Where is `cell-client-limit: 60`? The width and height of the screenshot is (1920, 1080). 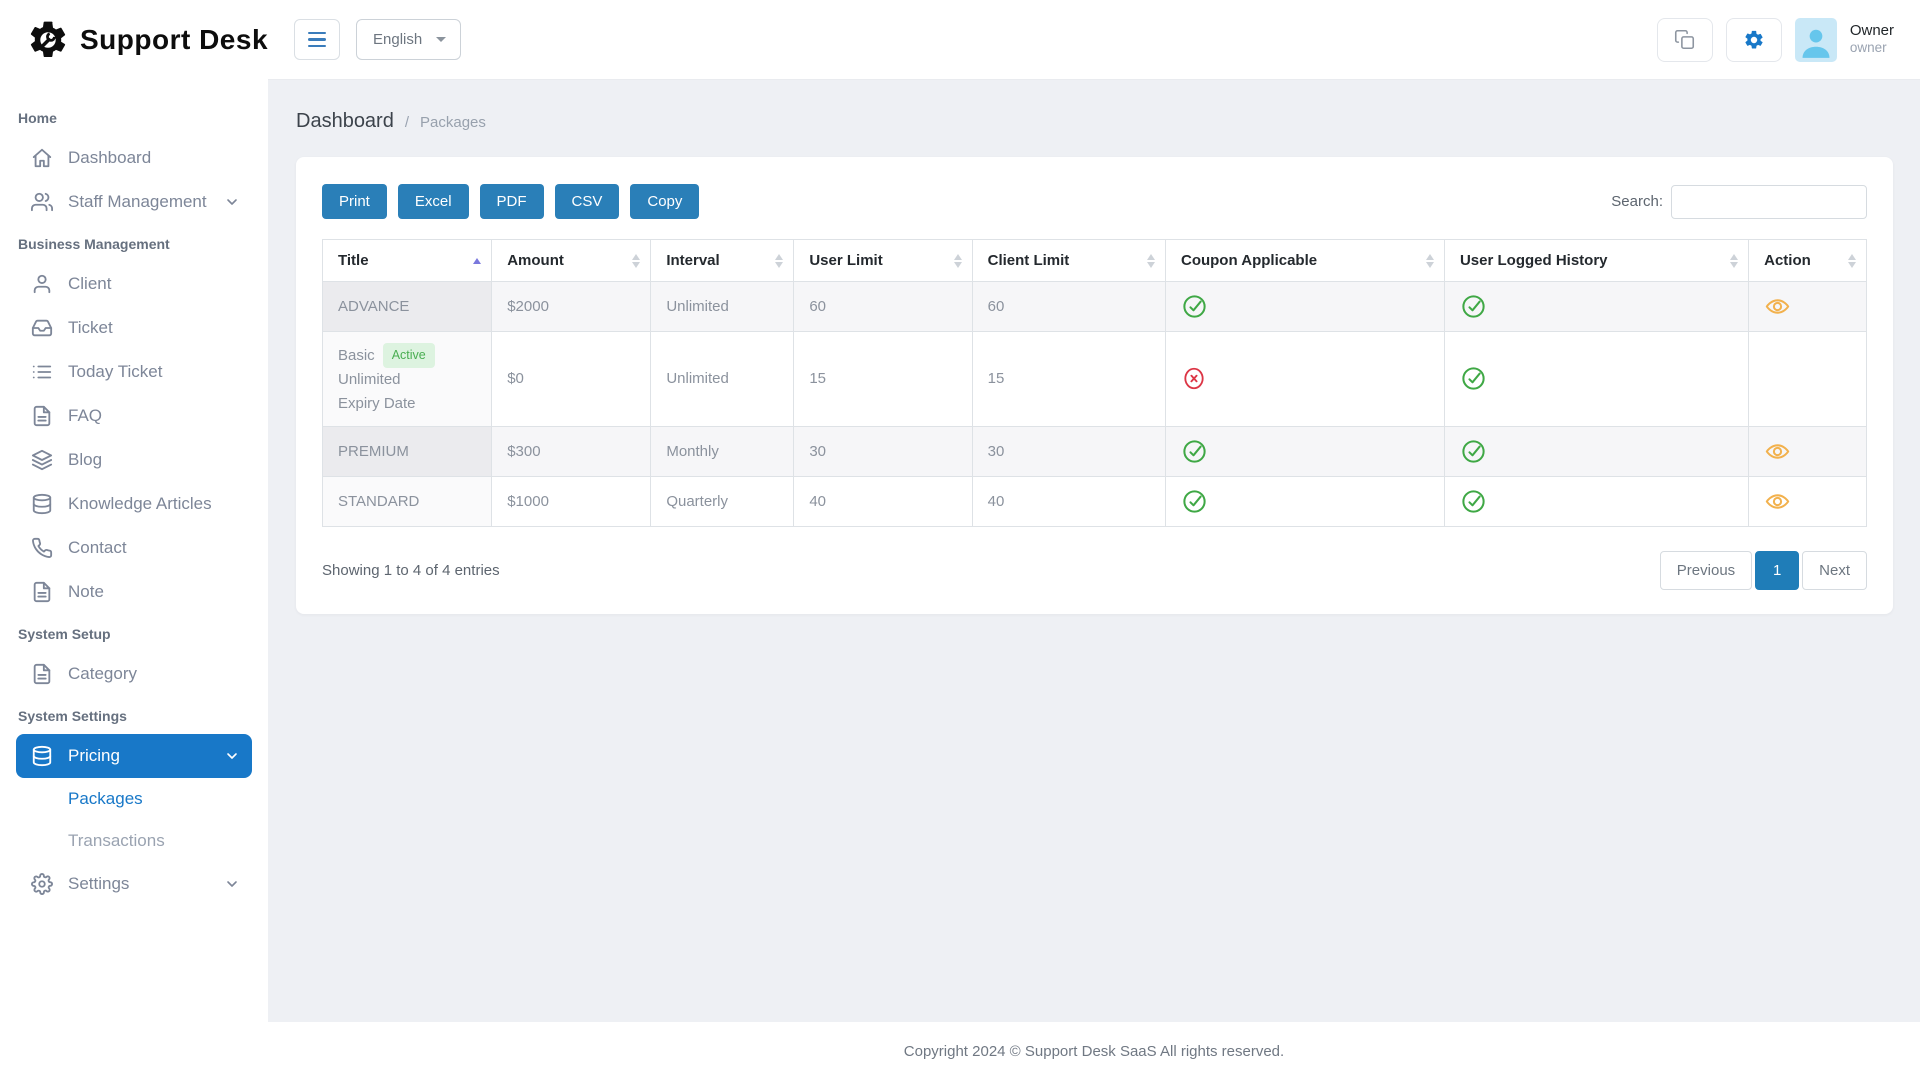 cell-client-limit: 60 is located at coordinates (1068, 306).